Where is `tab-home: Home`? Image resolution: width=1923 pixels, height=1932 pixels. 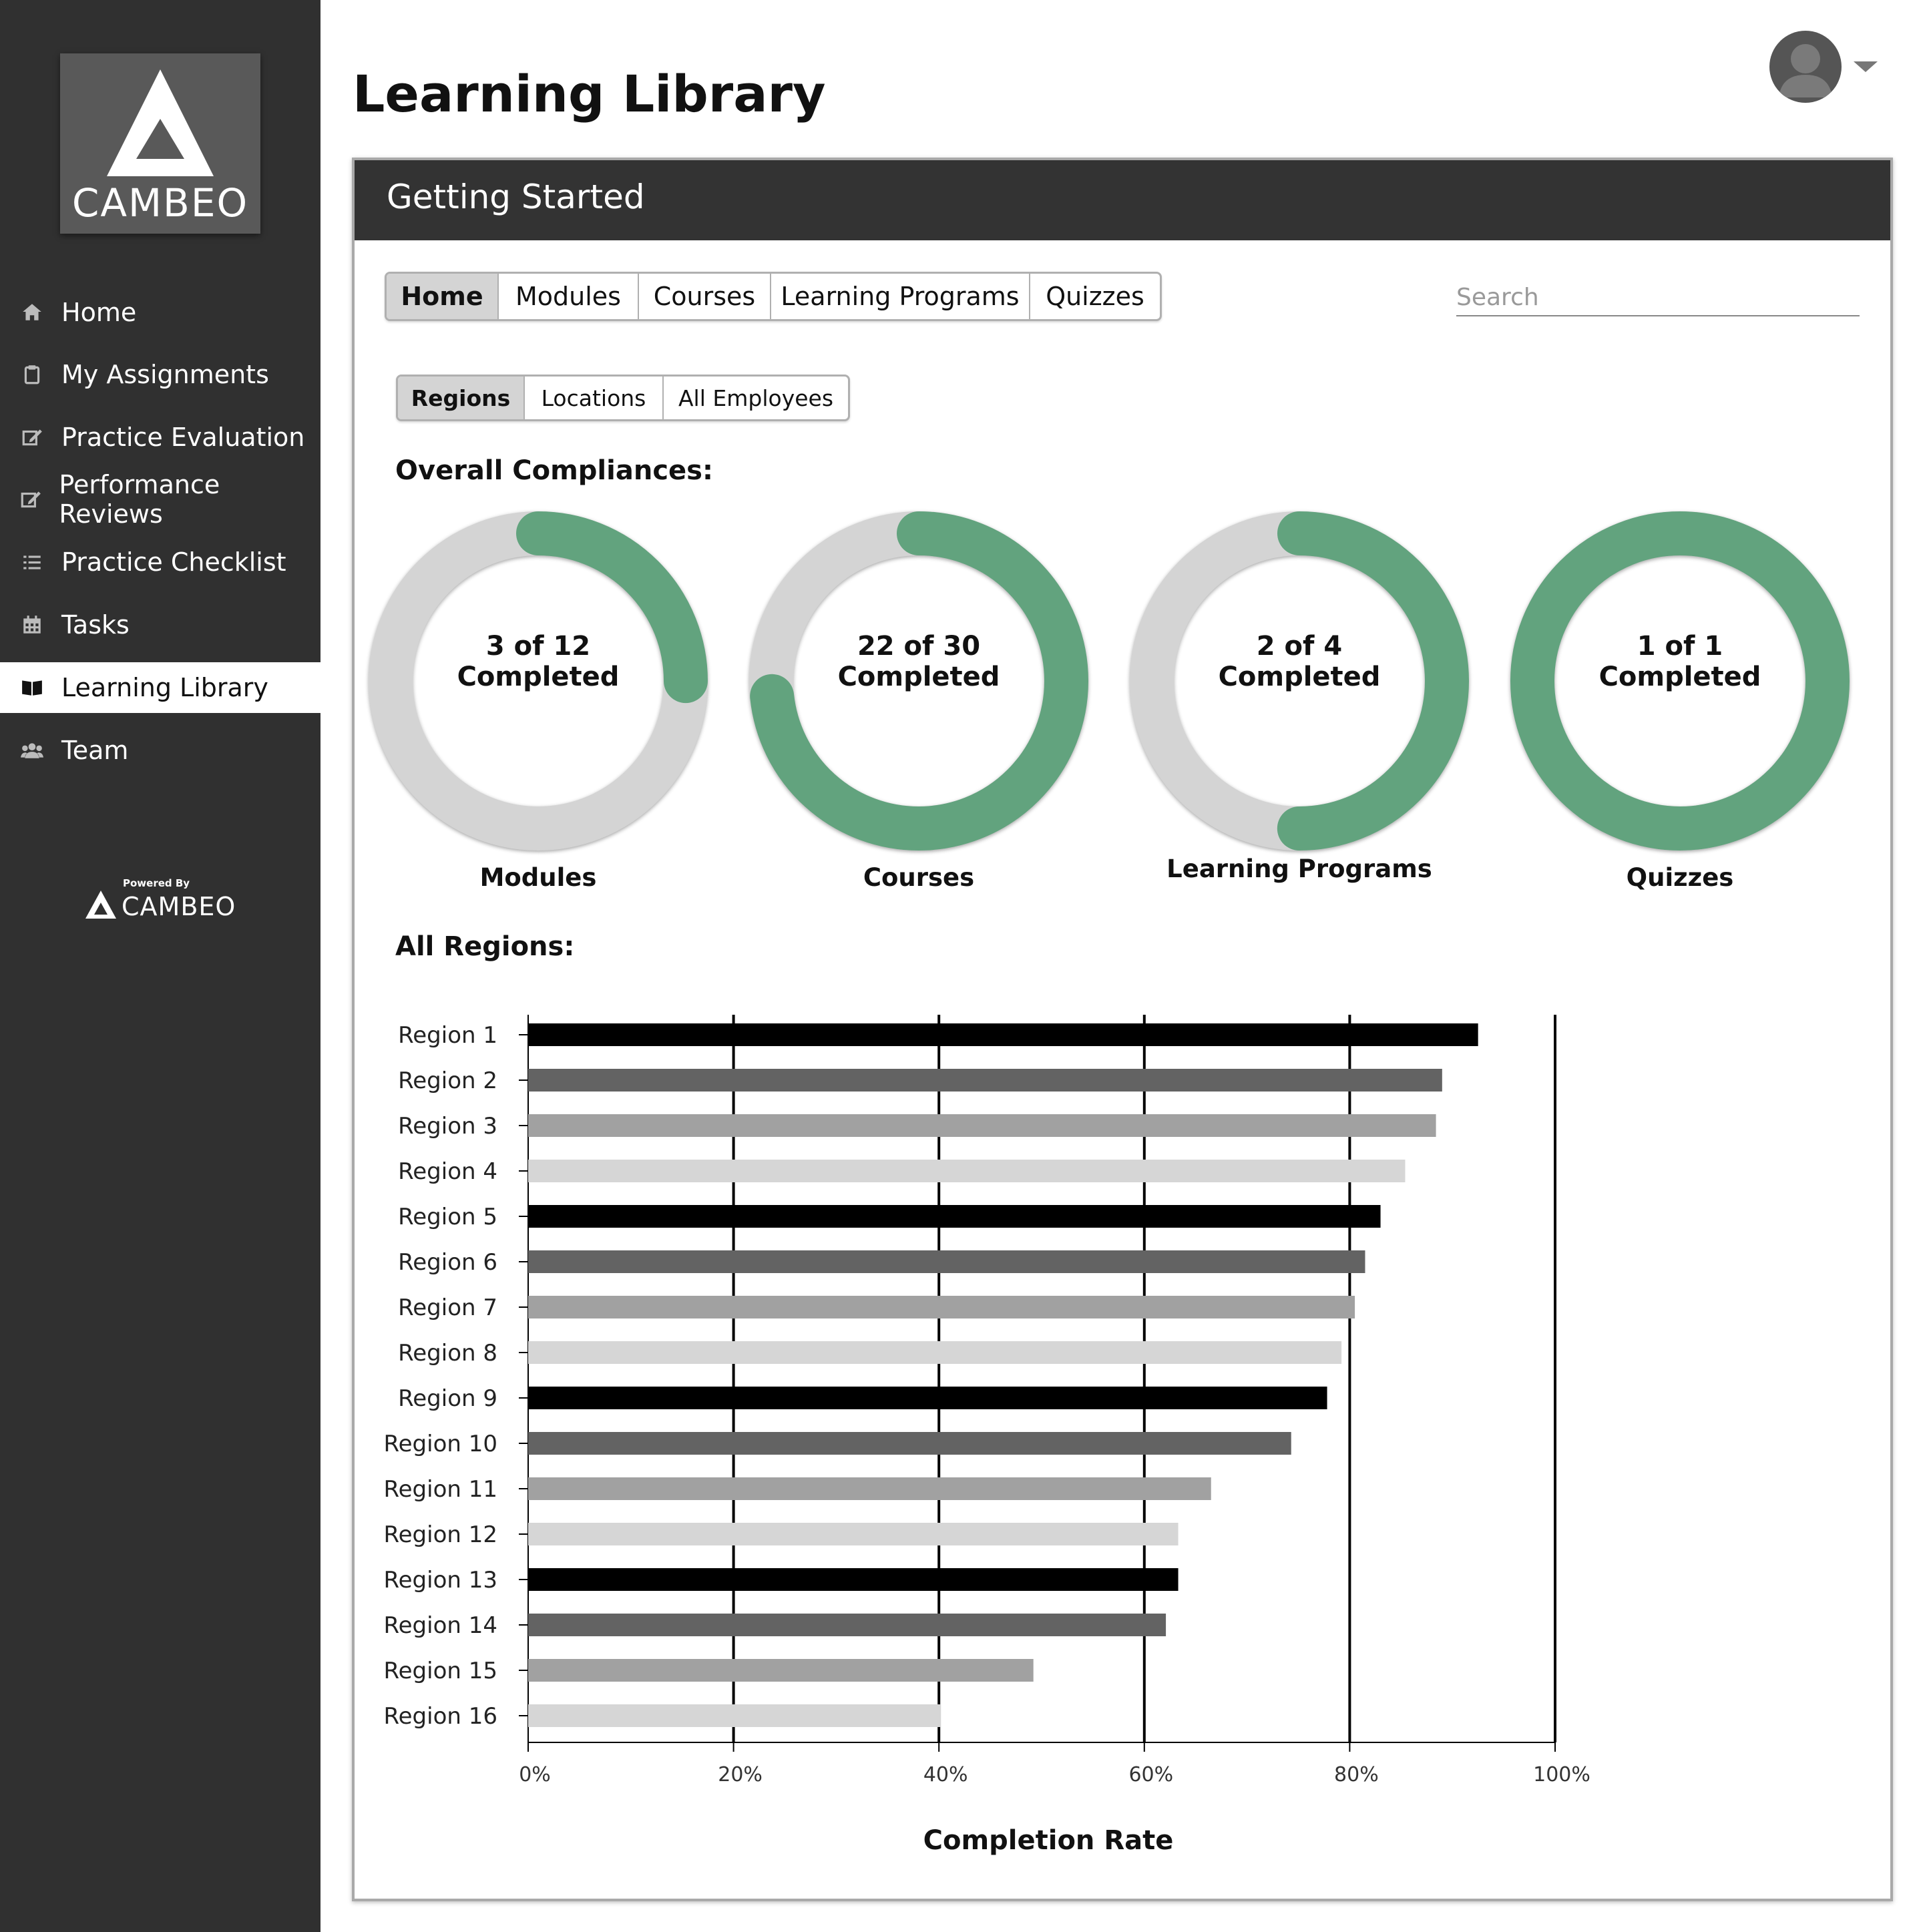
tab-home: Home is located at coordinates (443, 296).